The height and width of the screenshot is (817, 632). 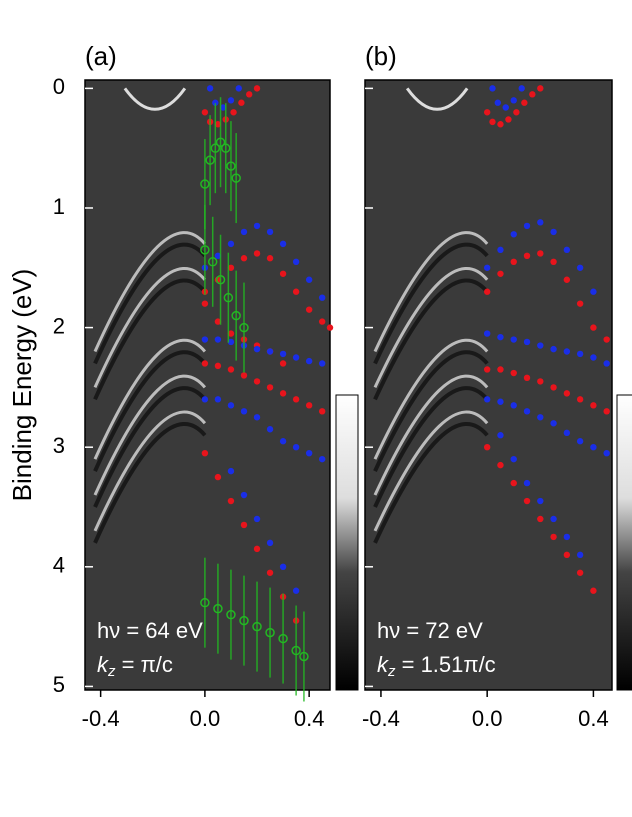 What do you see at coordinates (446, 664) in the screenshot?
I see `annotation-kz-part: = 1.51π/c` at bounding box center [446, 664].